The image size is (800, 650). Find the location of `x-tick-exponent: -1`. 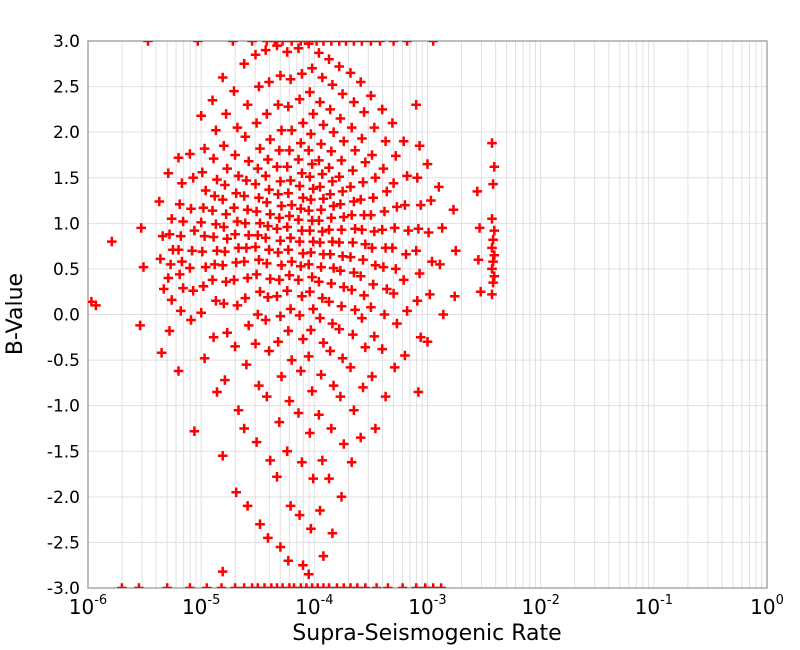

x-tick-exponent: -1 is located at coordinates (666, 600).